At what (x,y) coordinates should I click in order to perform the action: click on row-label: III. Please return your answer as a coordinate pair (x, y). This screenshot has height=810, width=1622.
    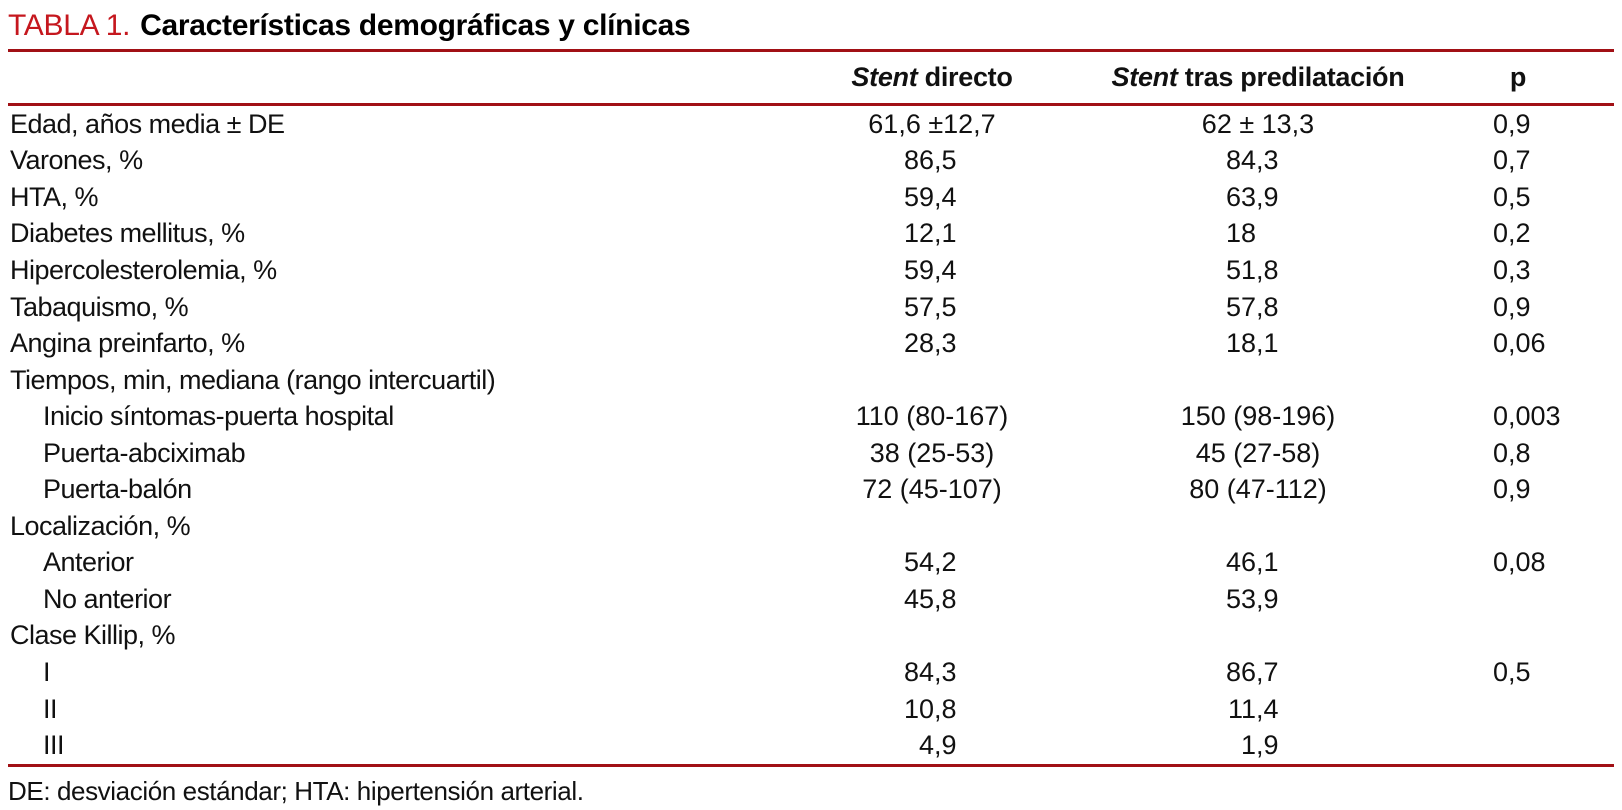
    Looking at the image, I should click on (54, 745).